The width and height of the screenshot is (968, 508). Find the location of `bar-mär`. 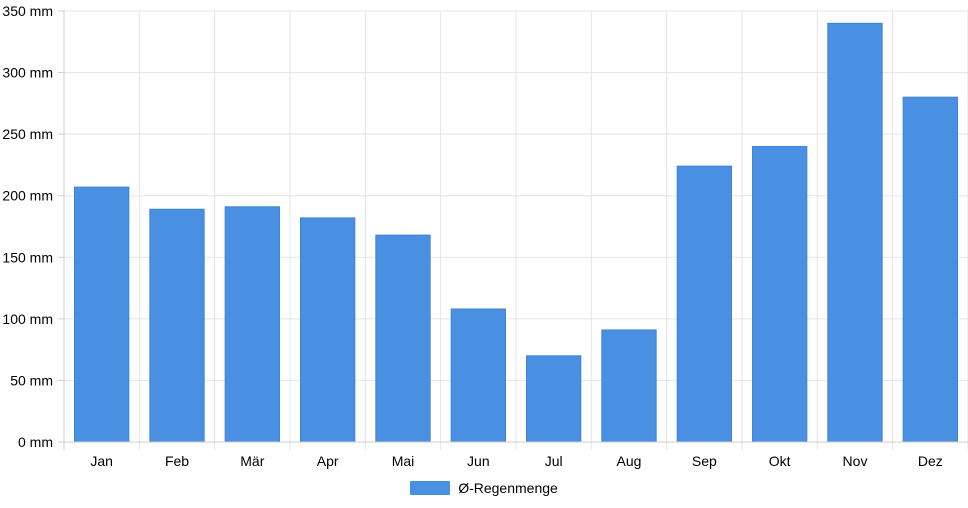

bar-mär is located at coordinates (252, 324).